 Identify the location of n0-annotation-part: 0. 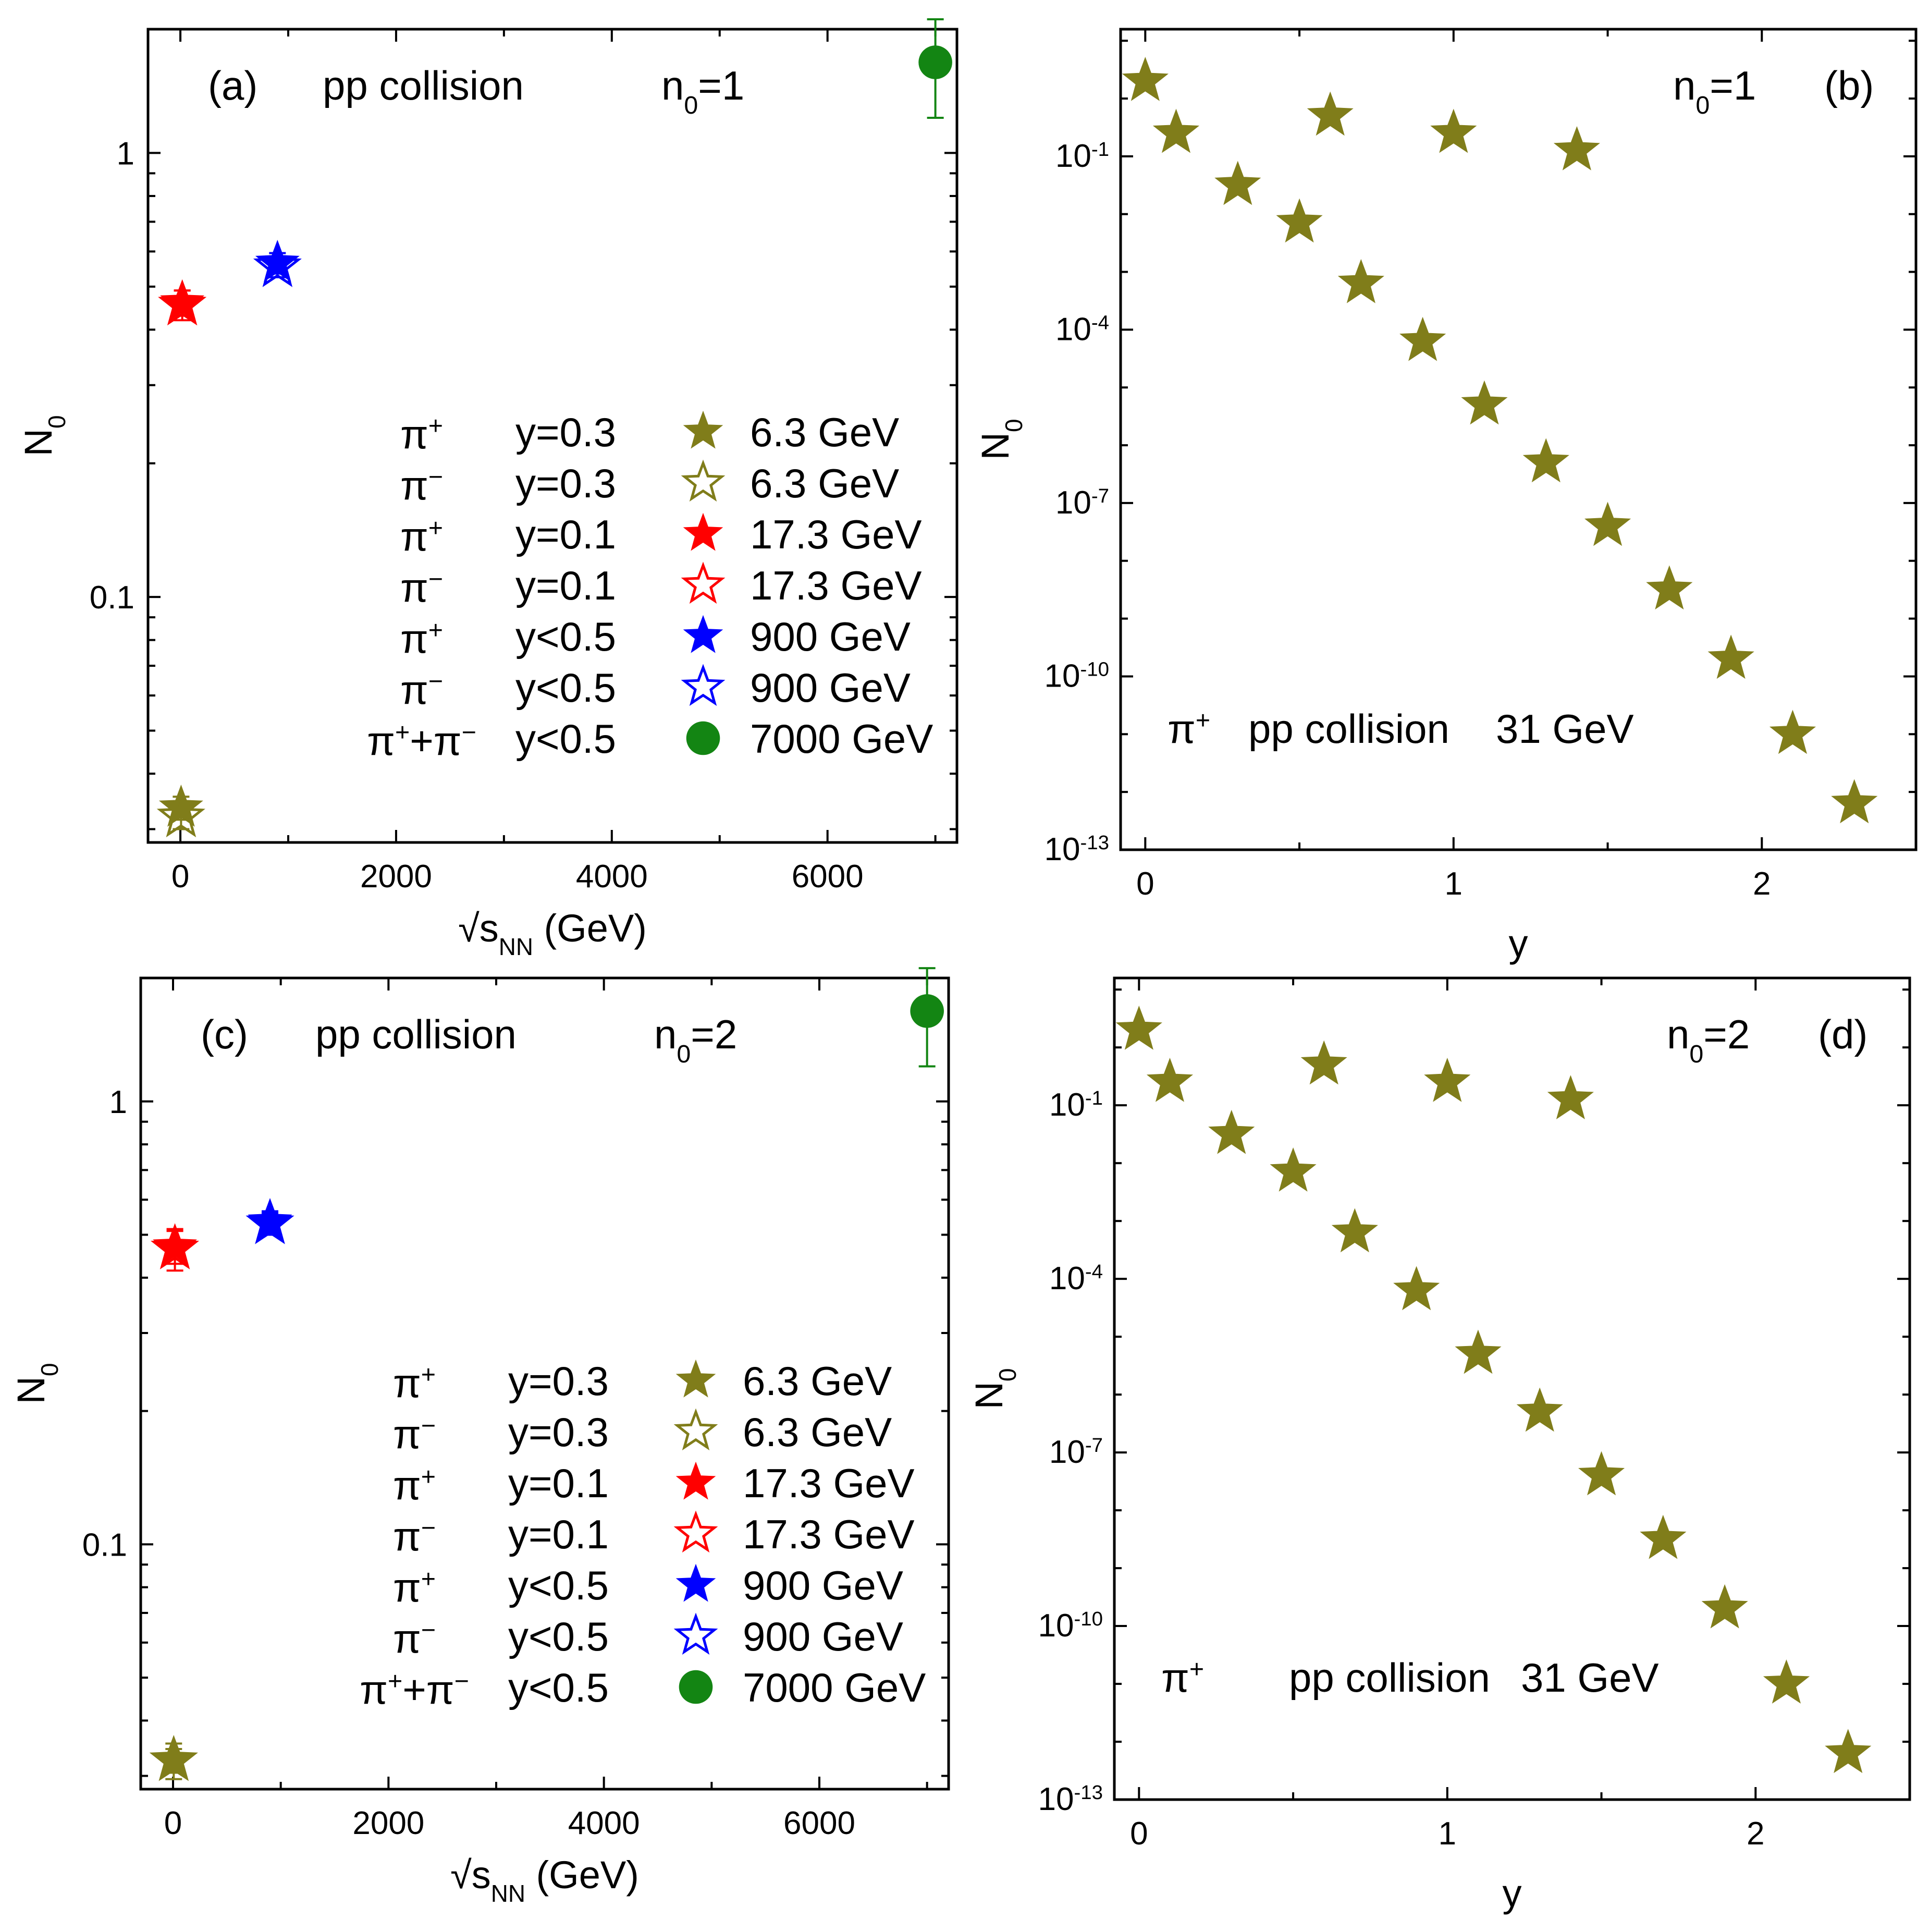
(684, 1054).